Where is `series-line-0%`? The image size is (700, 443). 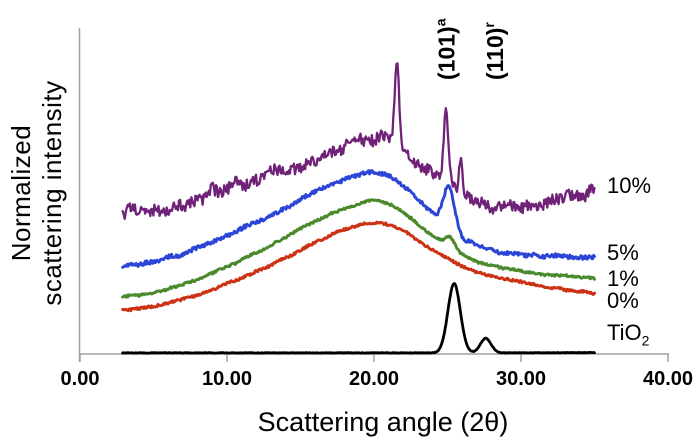 series-line-0% is located at coordinates (358, 266).